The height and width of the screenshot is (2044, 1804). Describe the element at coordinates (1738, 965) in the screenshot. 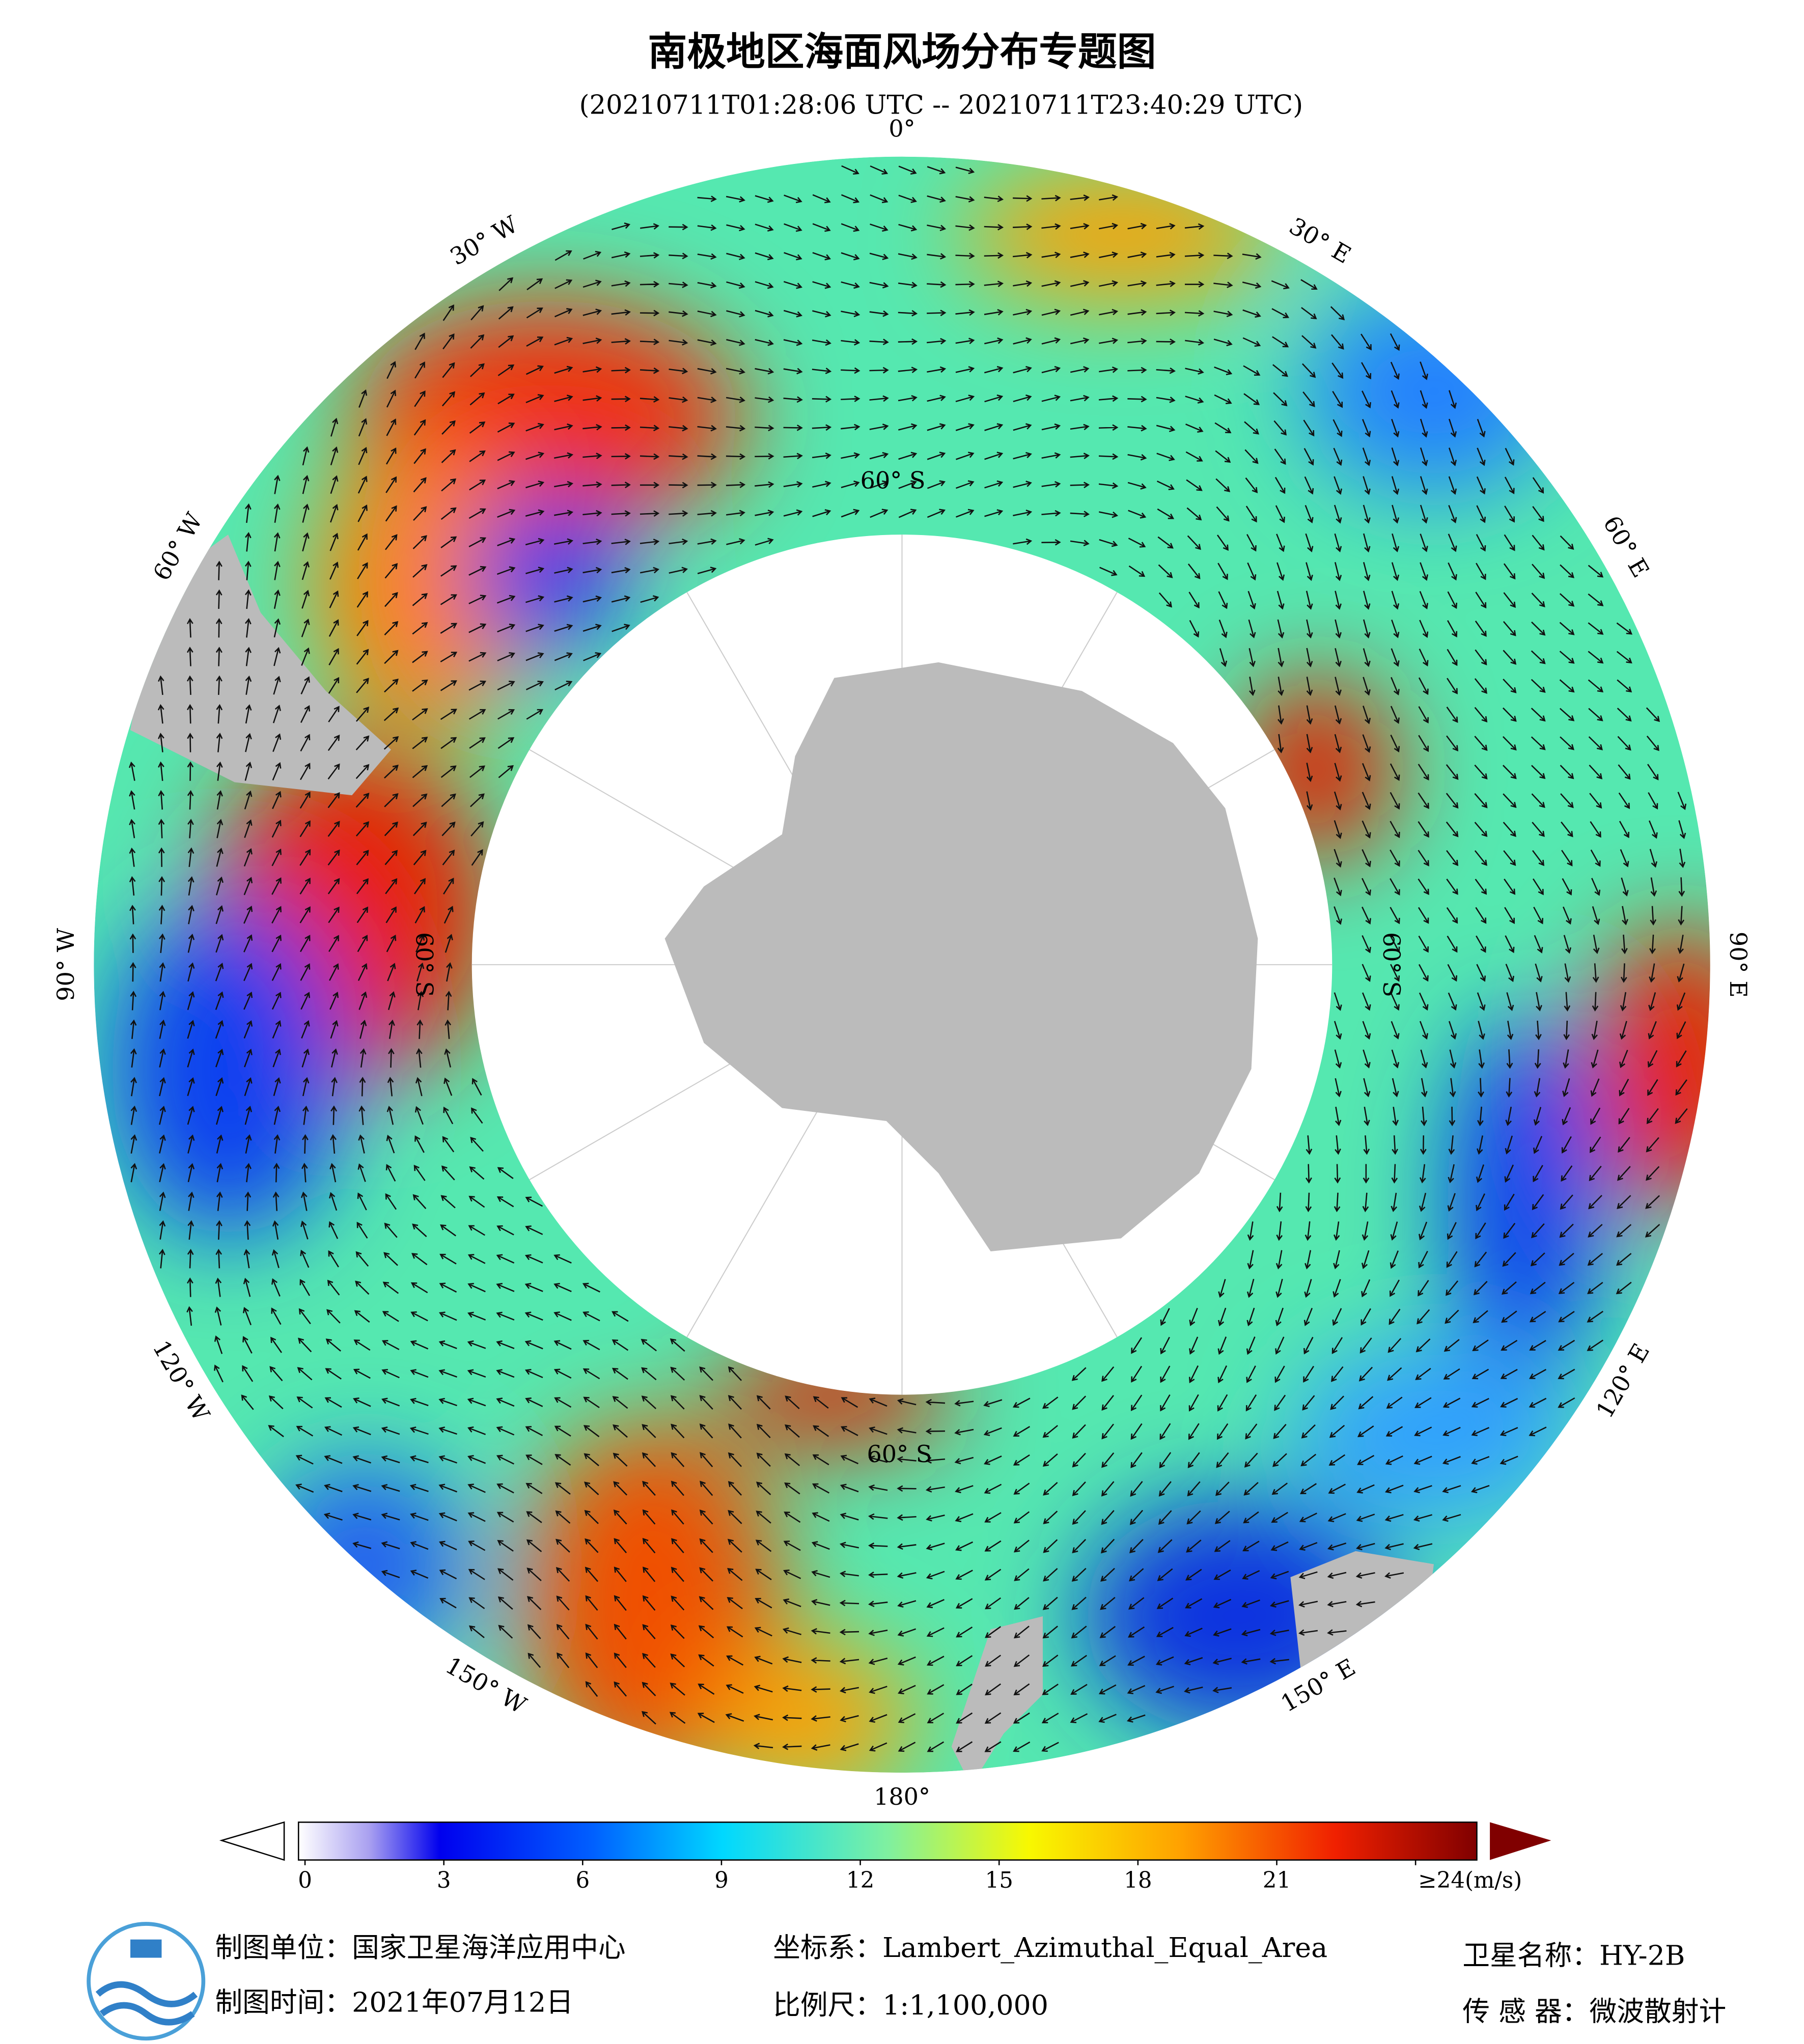

I see `longitude-label: 90° E` at that location.